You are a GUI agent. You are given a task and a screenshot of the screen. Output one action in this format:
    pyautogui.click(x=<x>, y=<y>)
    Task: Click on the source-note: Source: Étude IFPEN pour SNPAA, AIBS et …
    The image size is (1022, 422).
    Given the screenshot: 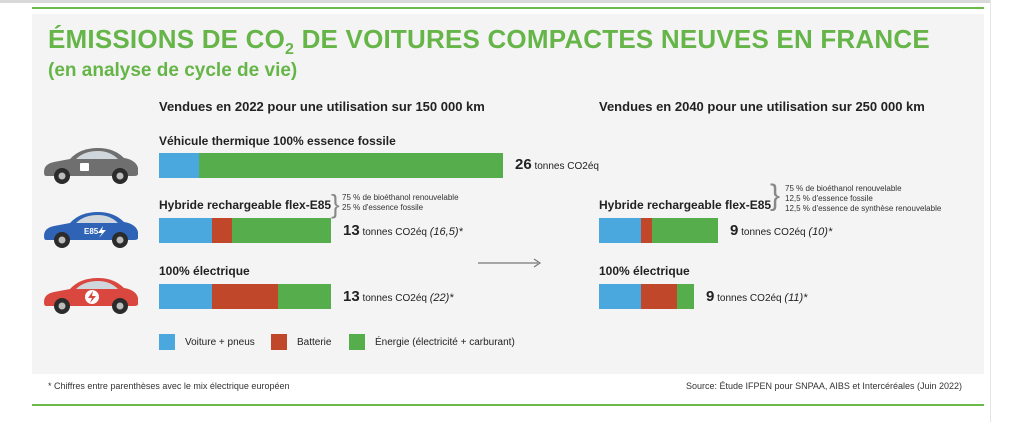 What is the action you would take?
    pyautogui.click(x=824, y=386)
    